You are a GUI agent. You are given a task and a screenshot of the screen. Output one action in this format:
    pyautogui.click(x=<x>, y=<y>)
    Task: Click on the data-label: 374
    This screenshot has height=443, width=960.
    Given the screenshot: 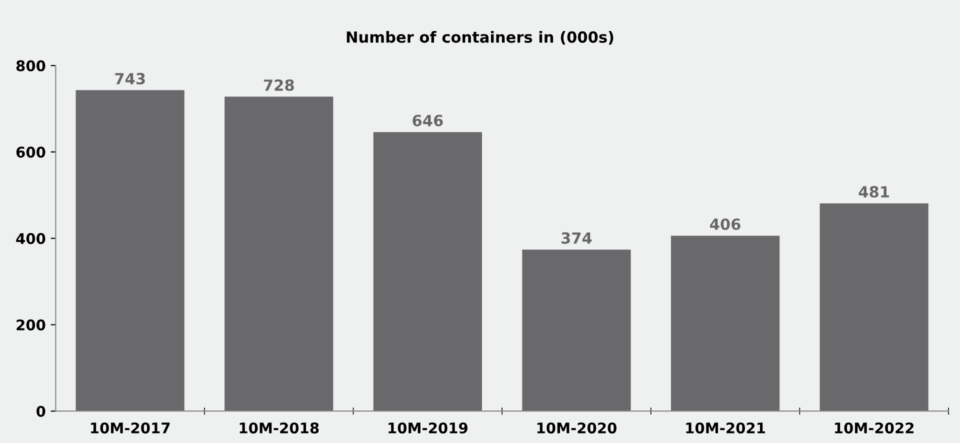 What is the action you would take?
    pyautogui.click(x=577, y=238)
    